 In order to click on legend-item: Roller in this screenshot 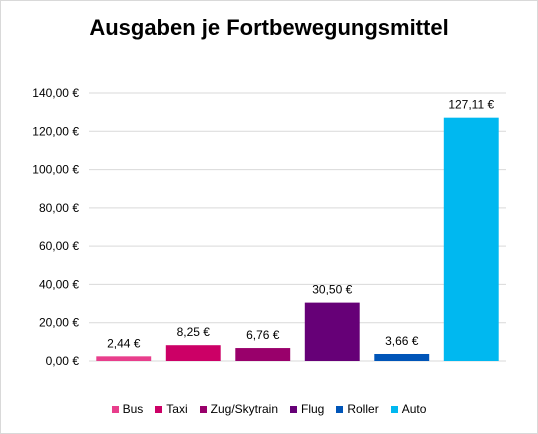, I will do `click(357, 409)`.